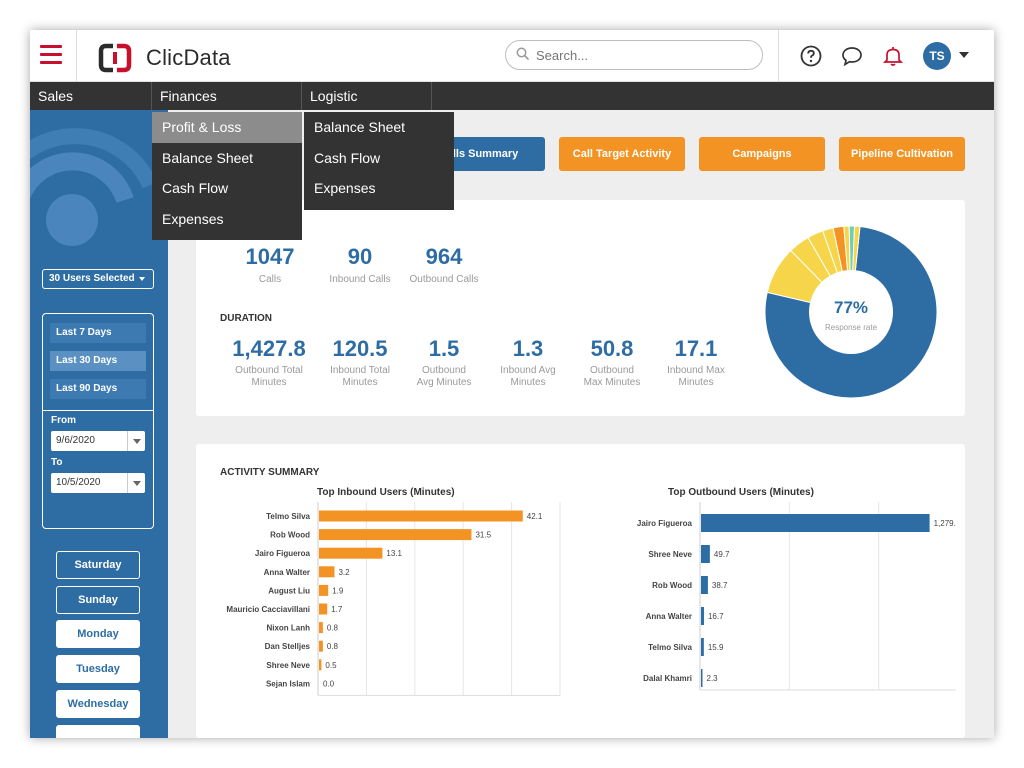 This screenshot has height=768, width=1024. Describe the element at coordinates (535, 516) in the screenshot. I see `bar-value-label: 42.1` at that location.